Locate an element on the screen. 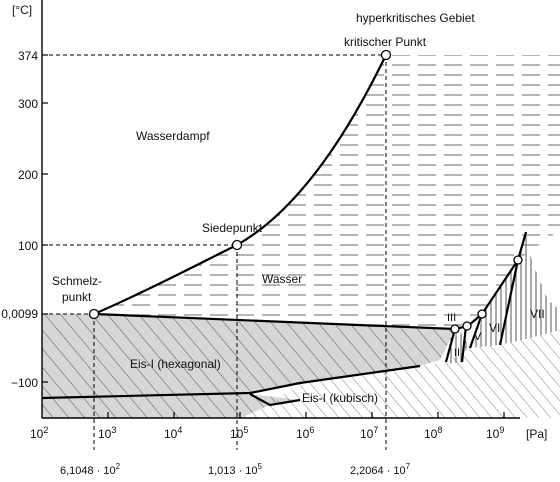 The width and height of the screenshot is (560, 482). boiling-point-label: Siedepunkt is located at coordinates (232, 228).